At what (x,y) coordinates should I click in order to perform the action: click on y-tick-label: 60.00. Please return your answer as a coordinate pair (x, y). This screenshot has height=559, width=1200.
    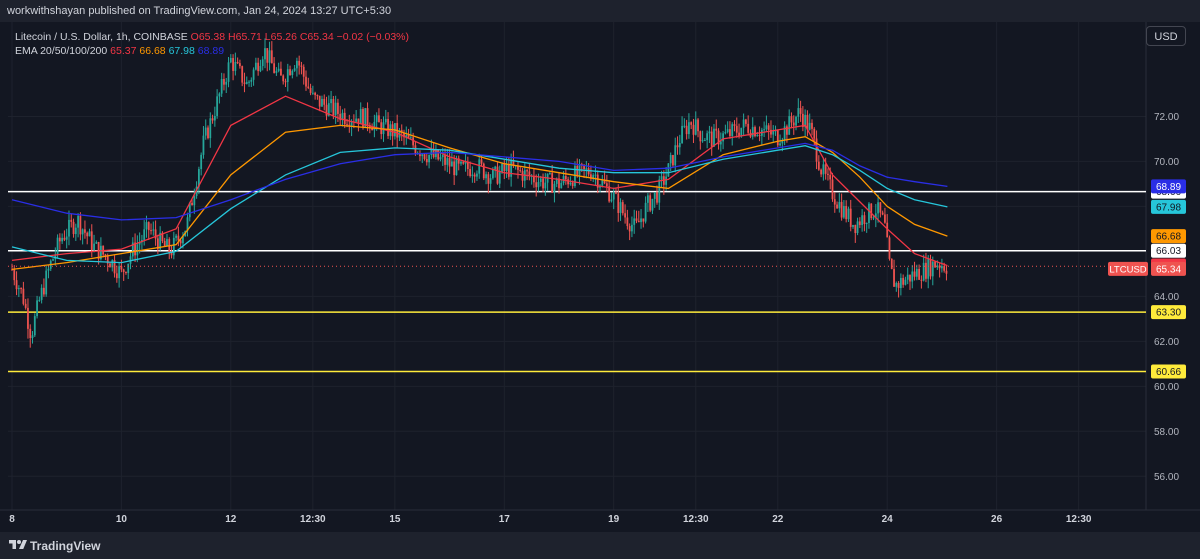
    Looking at the image, I should click on (1166, 387).